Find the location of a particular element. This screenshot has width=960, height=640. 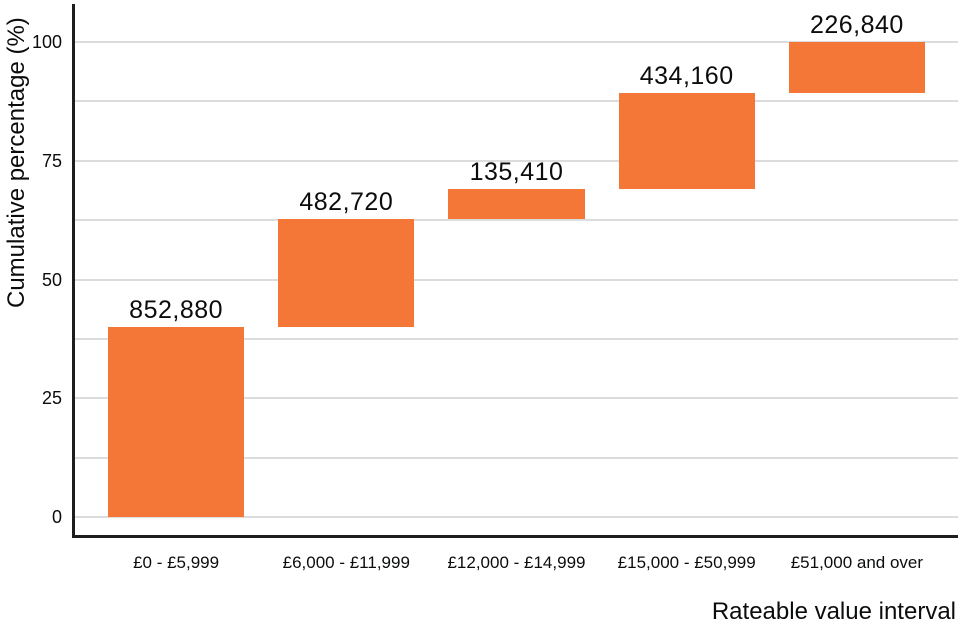

x-tick-label: £51,000 and over is located at coordinates (857, 562).